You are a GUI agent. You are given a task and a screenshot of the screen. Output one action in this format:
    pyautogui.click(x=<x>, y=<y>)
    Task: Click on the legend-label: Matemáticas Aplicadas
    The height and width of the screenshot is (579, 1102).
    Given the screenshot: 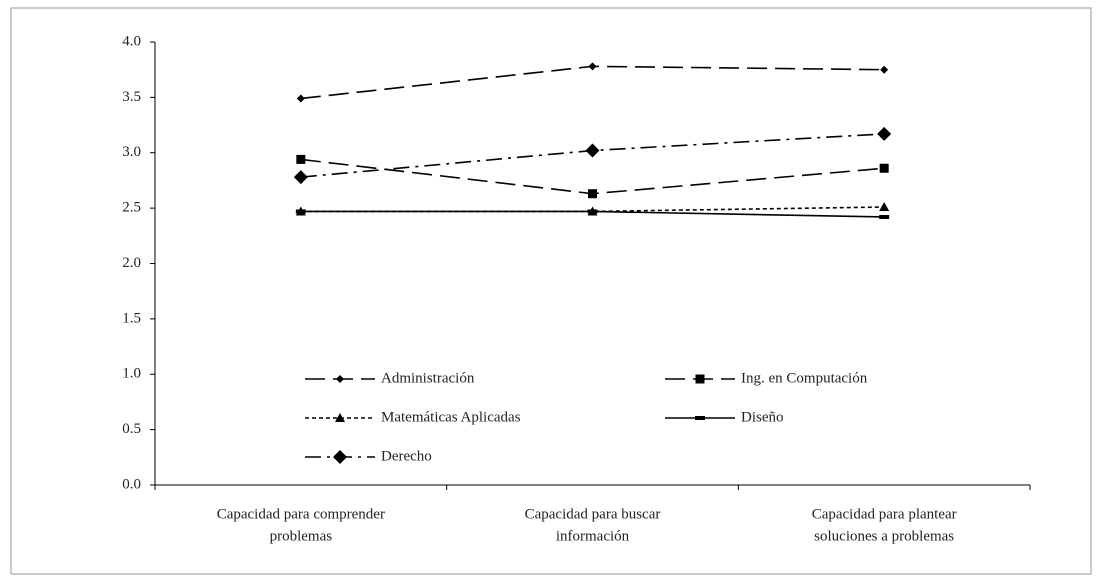 What is the action you would take?
    pyautogui.click(x=451, y=417)
    